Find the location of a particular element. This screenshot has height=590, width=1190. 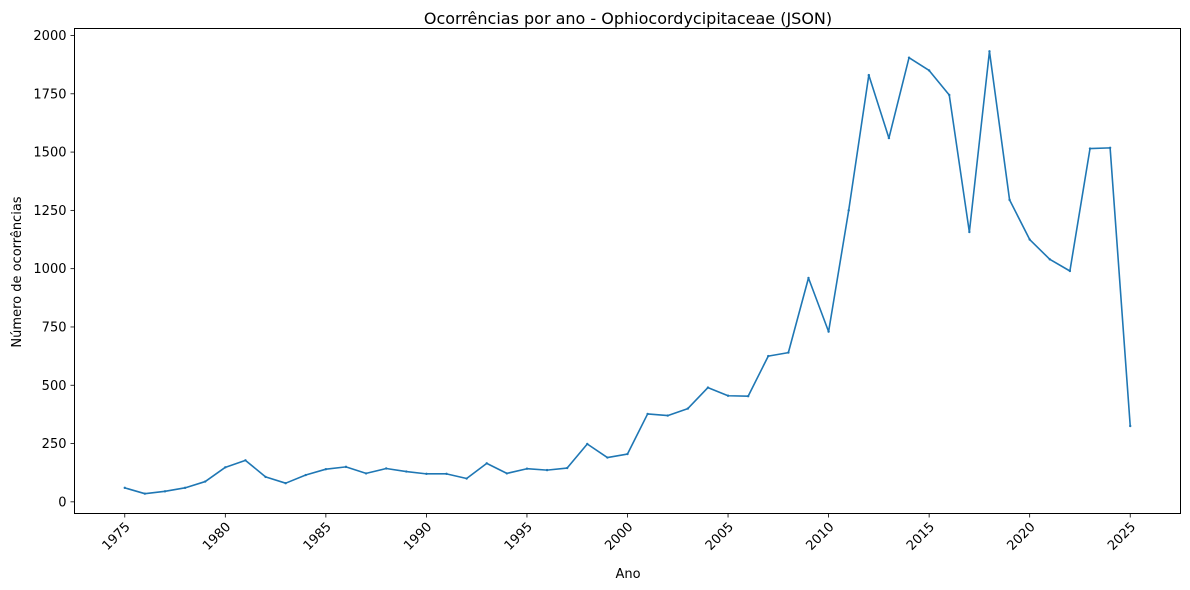

data-point-2025 is located at coordinates (1130, 426).